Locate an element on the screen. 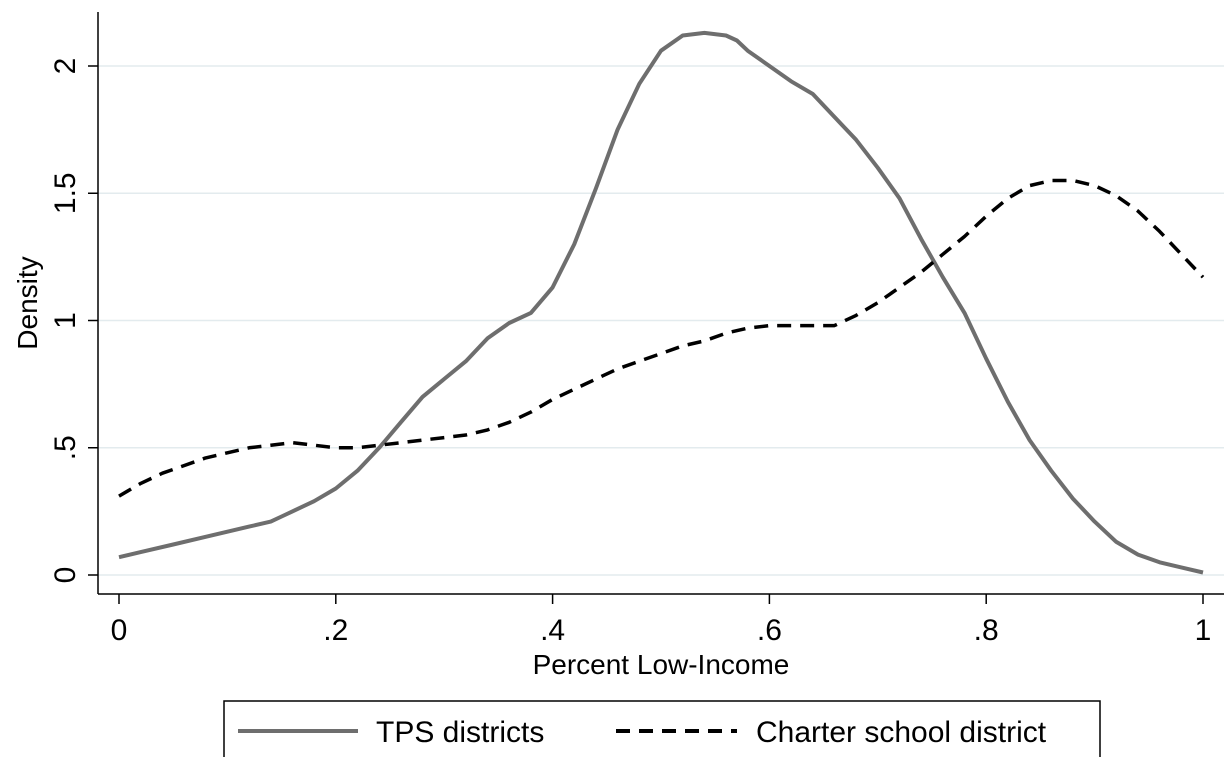 This screenshot has width=1224, height=757. x-tick-label-4: .8 is located at coordinates (986, 630).